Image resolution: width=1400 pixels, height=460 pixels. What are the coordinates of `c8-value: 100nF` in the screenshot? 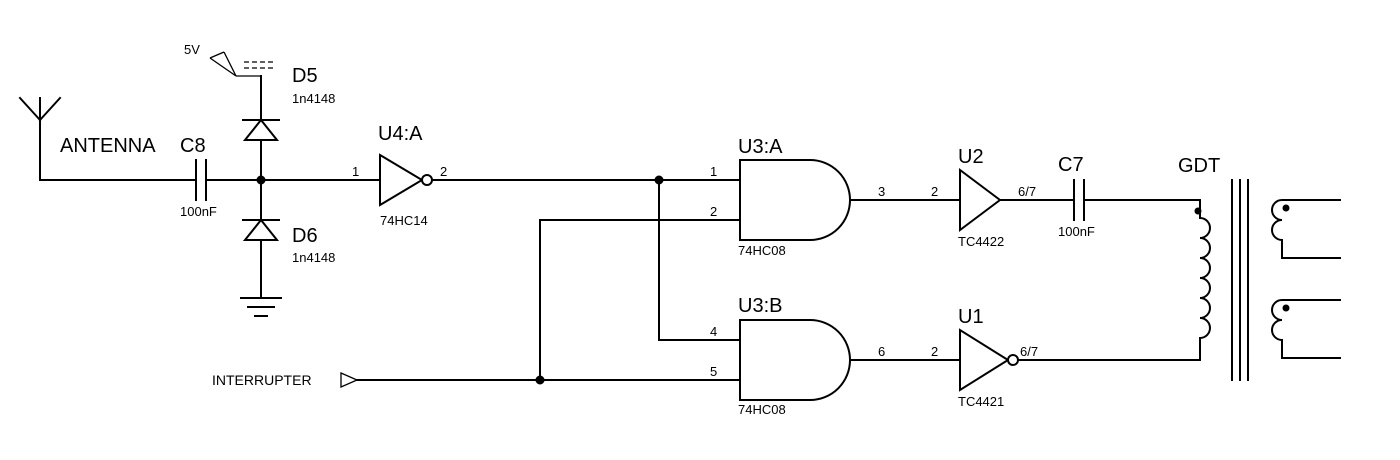 It's located at (198, 211).